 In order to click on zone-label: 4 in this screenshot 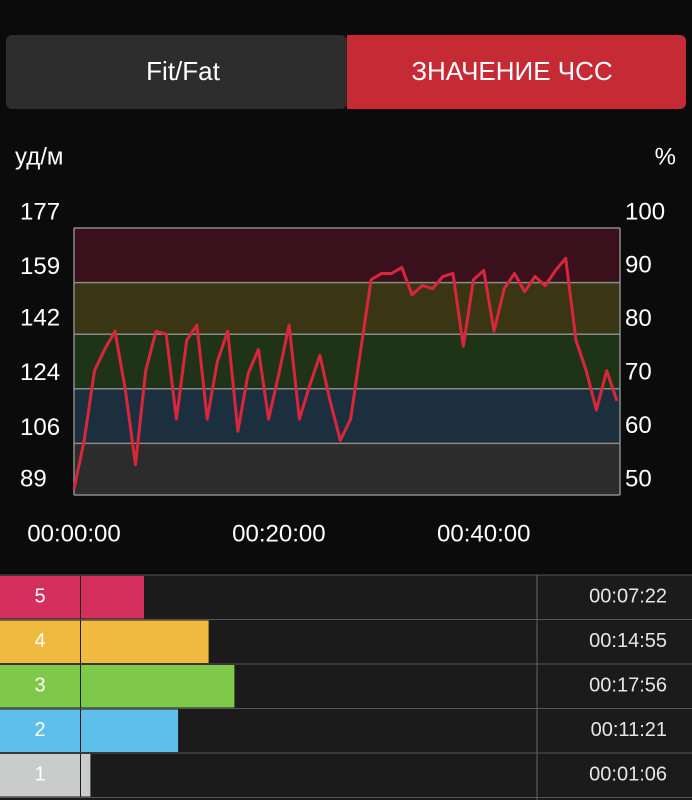, I will do `click(39, 641)`.